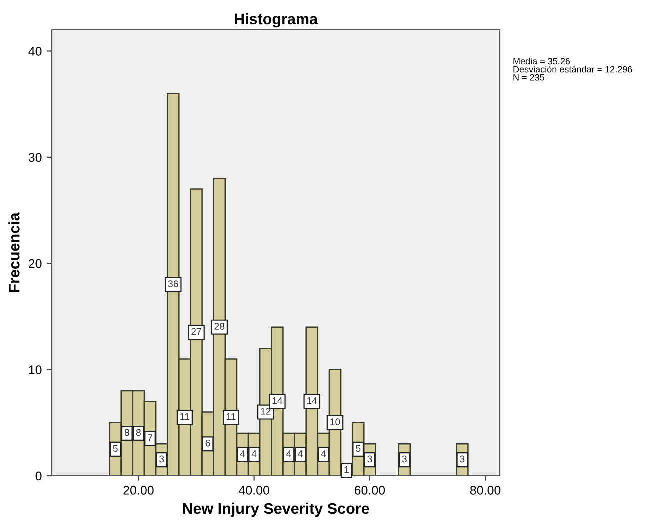 The image size is (652, 527). I want to click on x-tick-label: 40.00, so click(254, 490).